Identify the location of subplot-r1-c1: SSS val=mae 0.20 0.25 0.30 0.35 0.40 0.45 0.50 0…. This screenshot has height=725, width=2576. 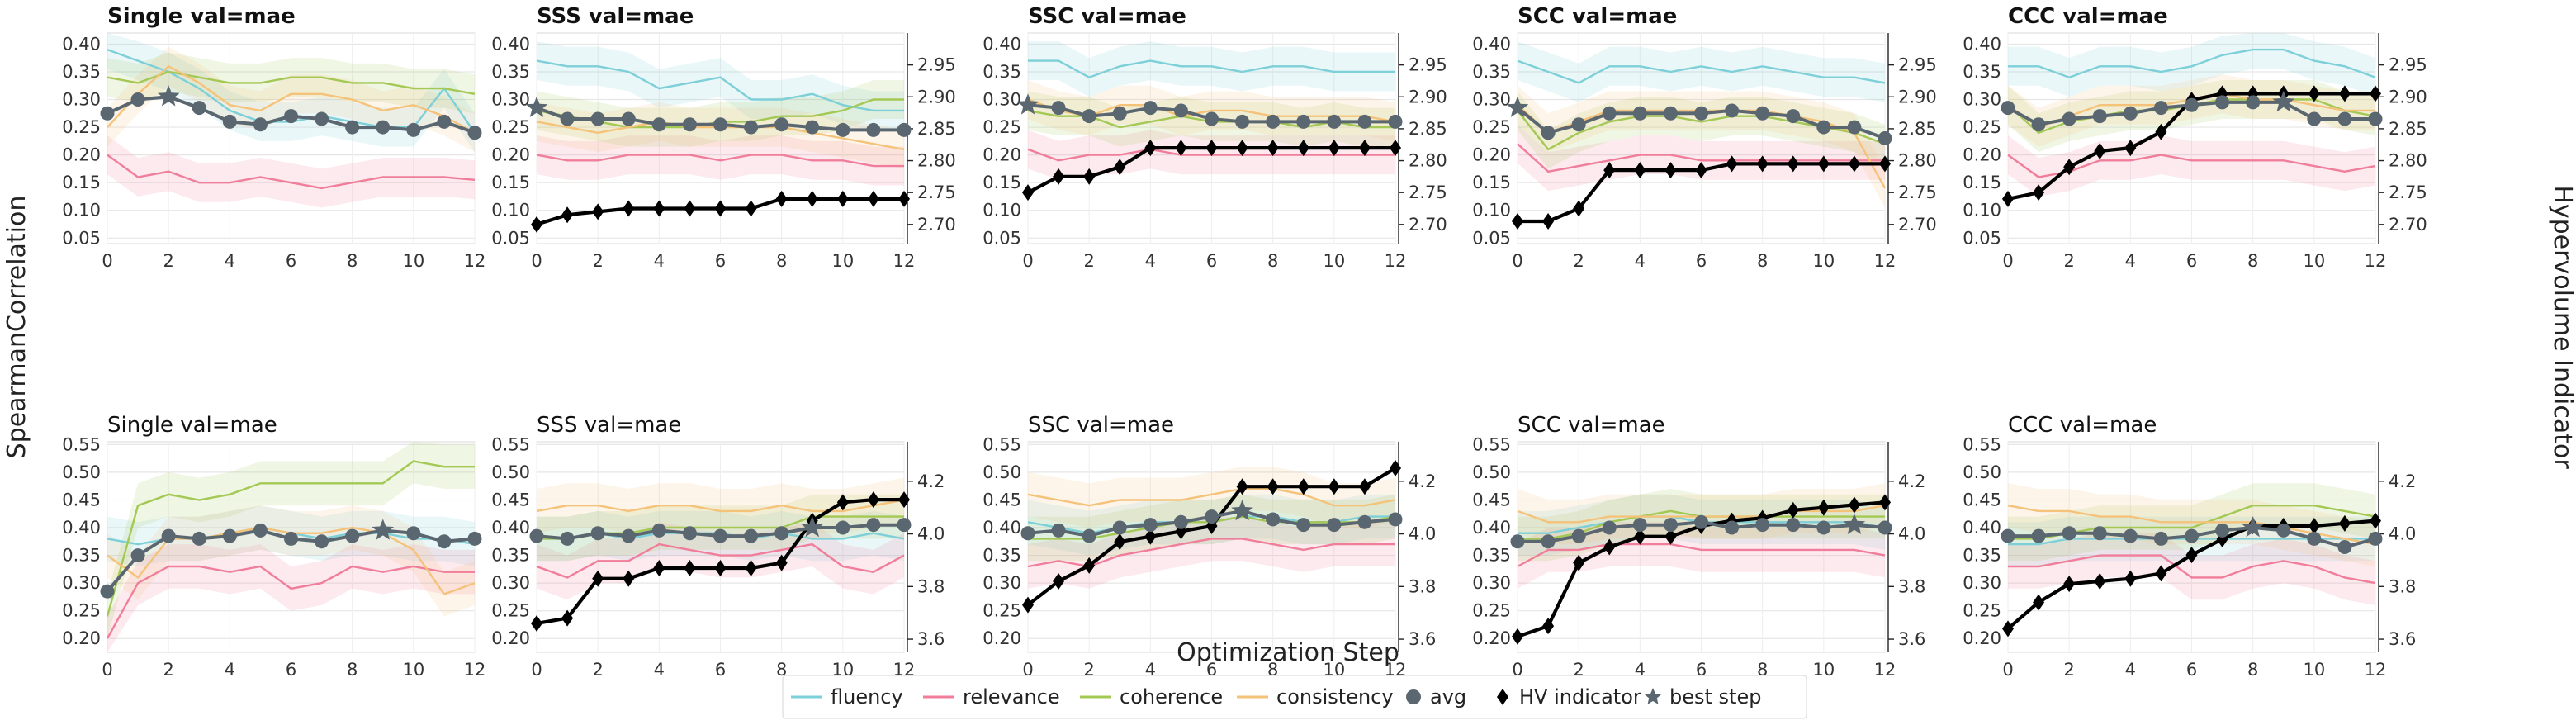
(718, 546).